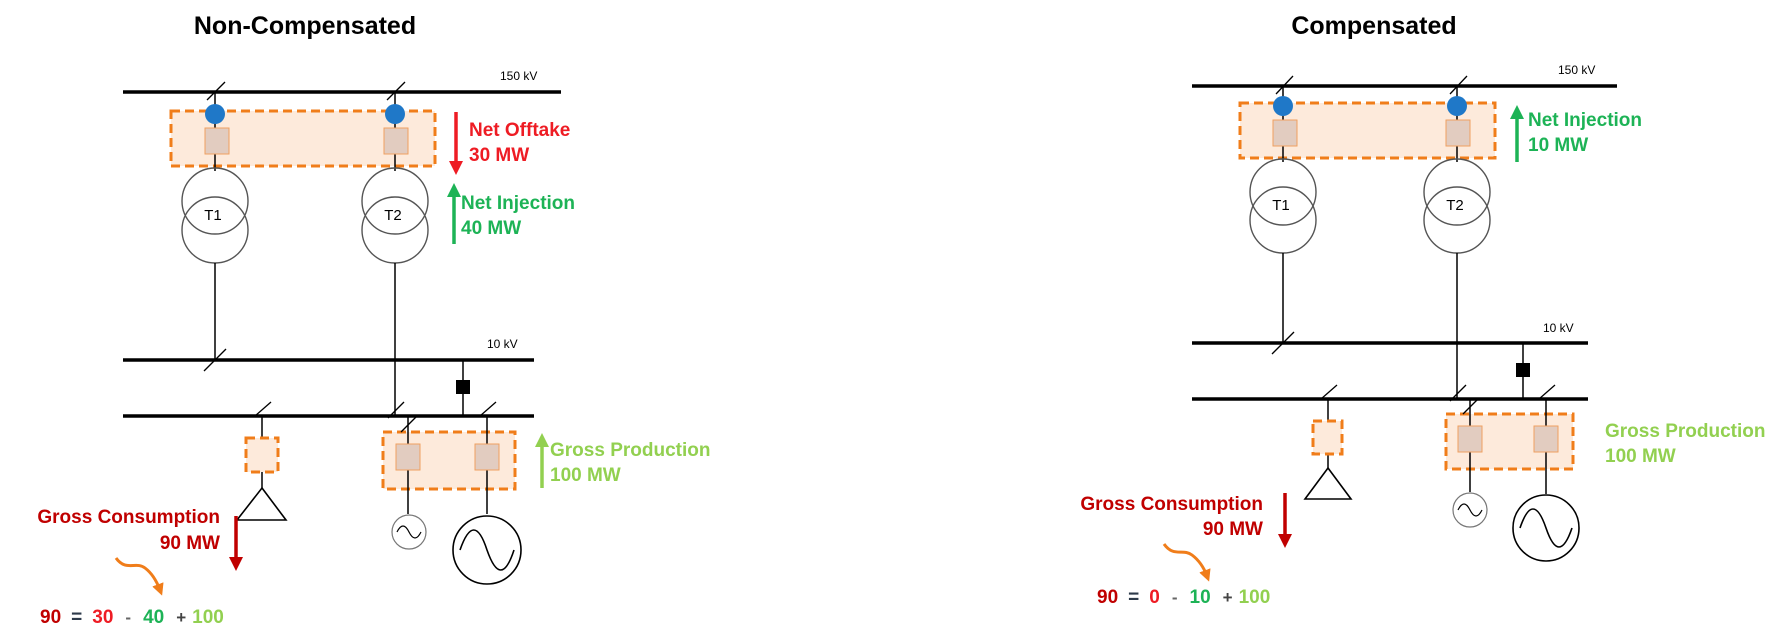  I want to click on balance-equation: 90 = 30 - 40 + 100, so click(132, 617).